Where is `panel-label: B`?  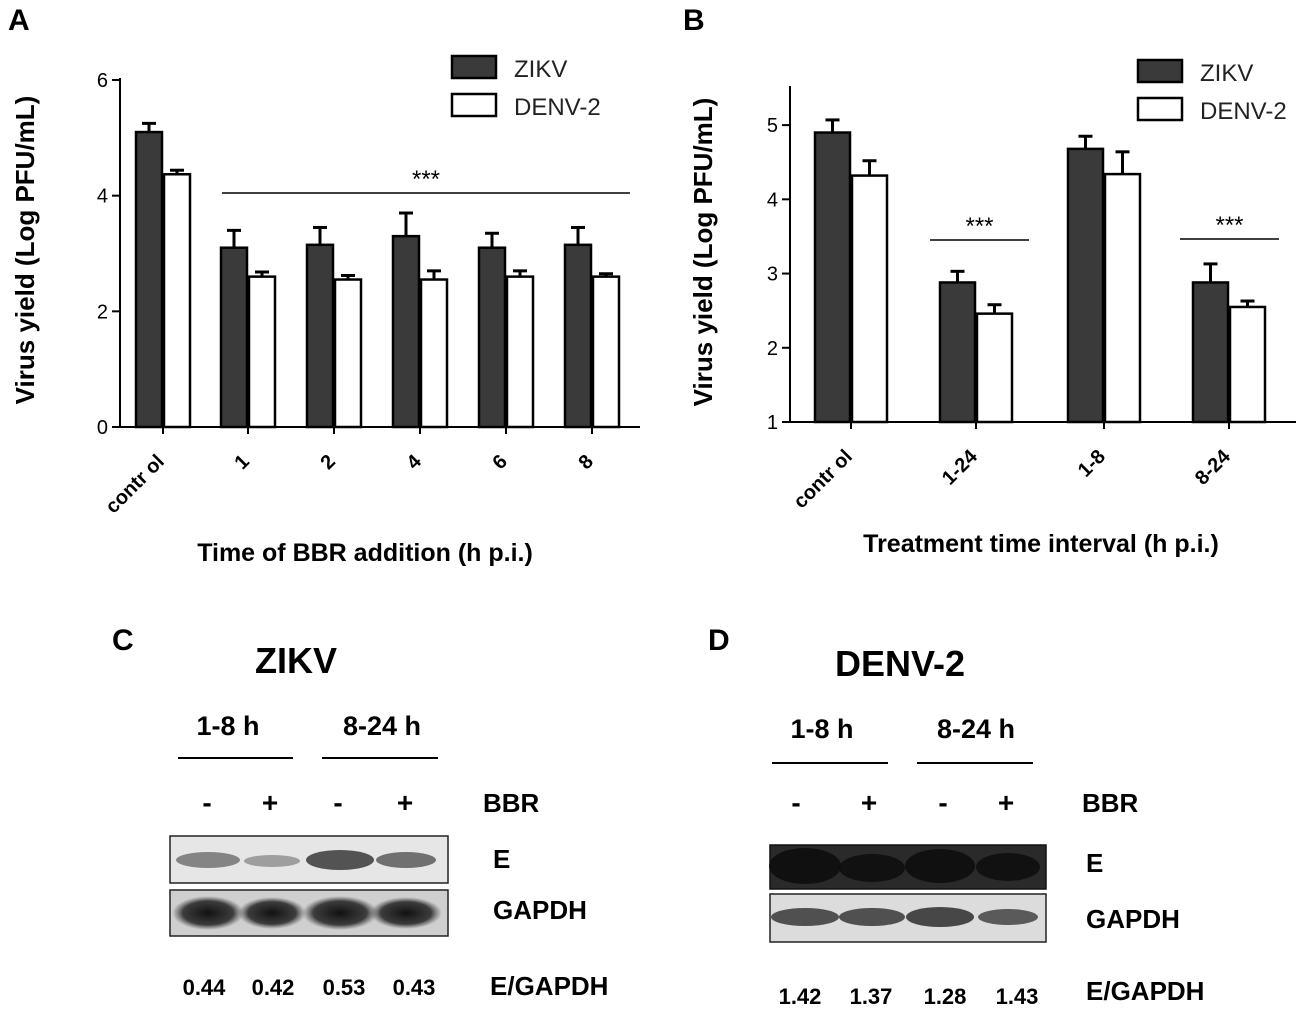 panel-label: B is located at coordinates (694, 20).